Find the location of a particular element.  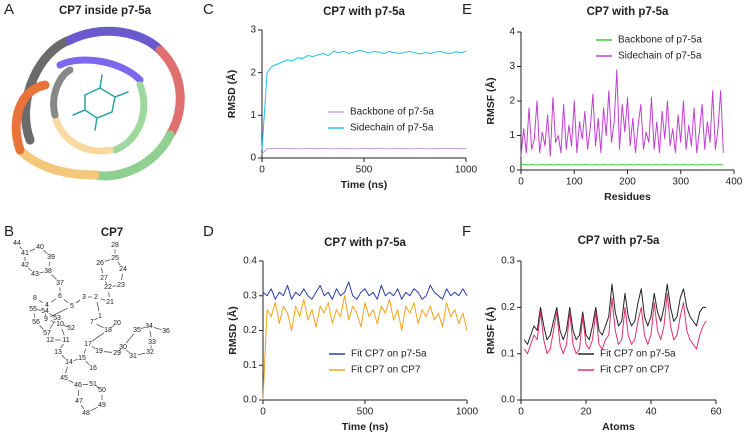

atom-label: 44 is located at coordinates (17, 243).